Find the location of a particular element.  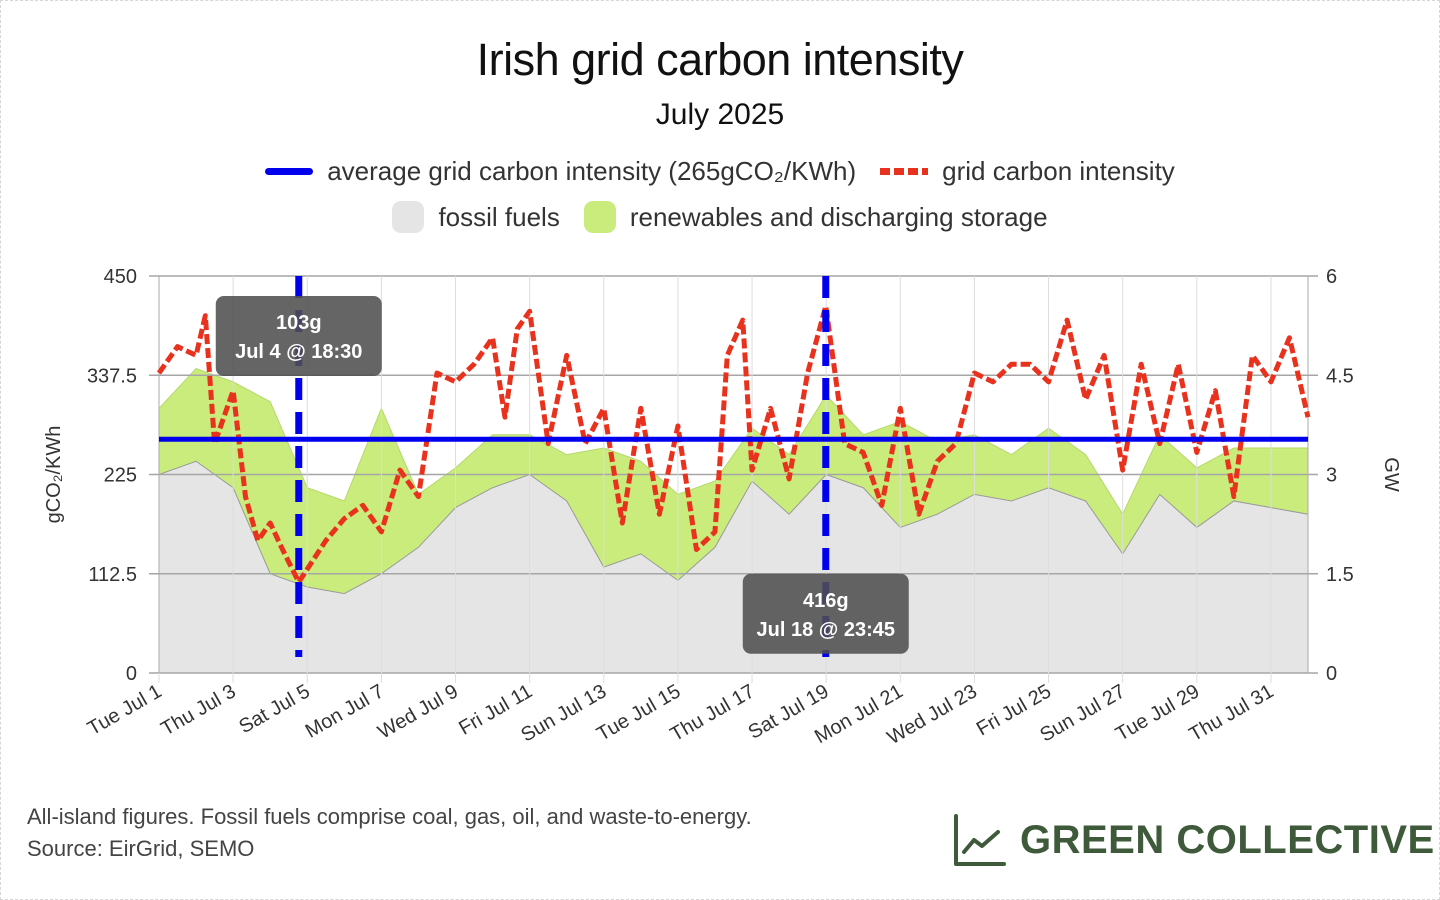

y-tick-left: 450 is located at coordinates (120, 277).